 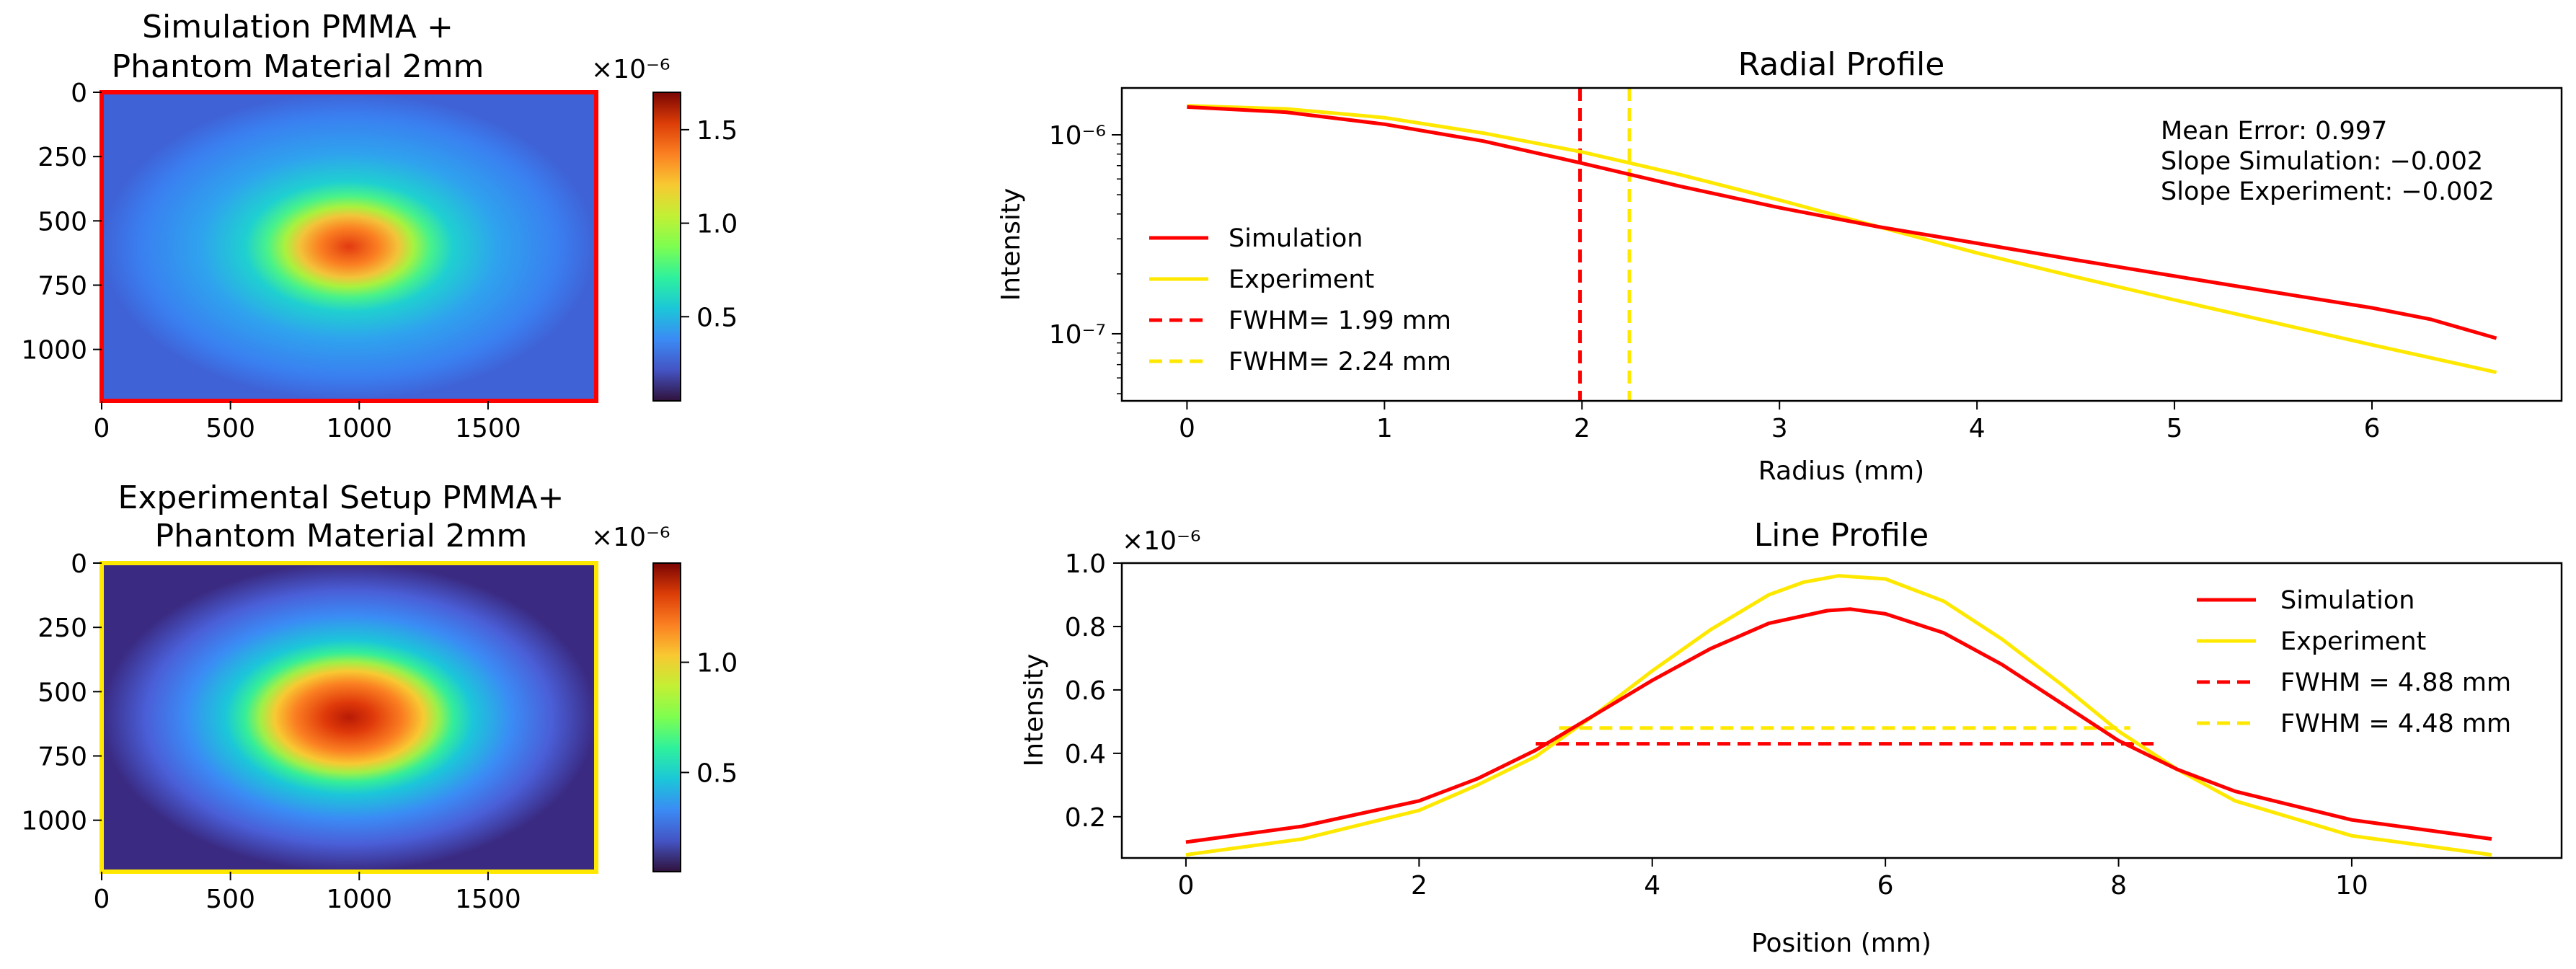 I want to click on line-x-tick-label: 2, so click(x=1419, y=886).